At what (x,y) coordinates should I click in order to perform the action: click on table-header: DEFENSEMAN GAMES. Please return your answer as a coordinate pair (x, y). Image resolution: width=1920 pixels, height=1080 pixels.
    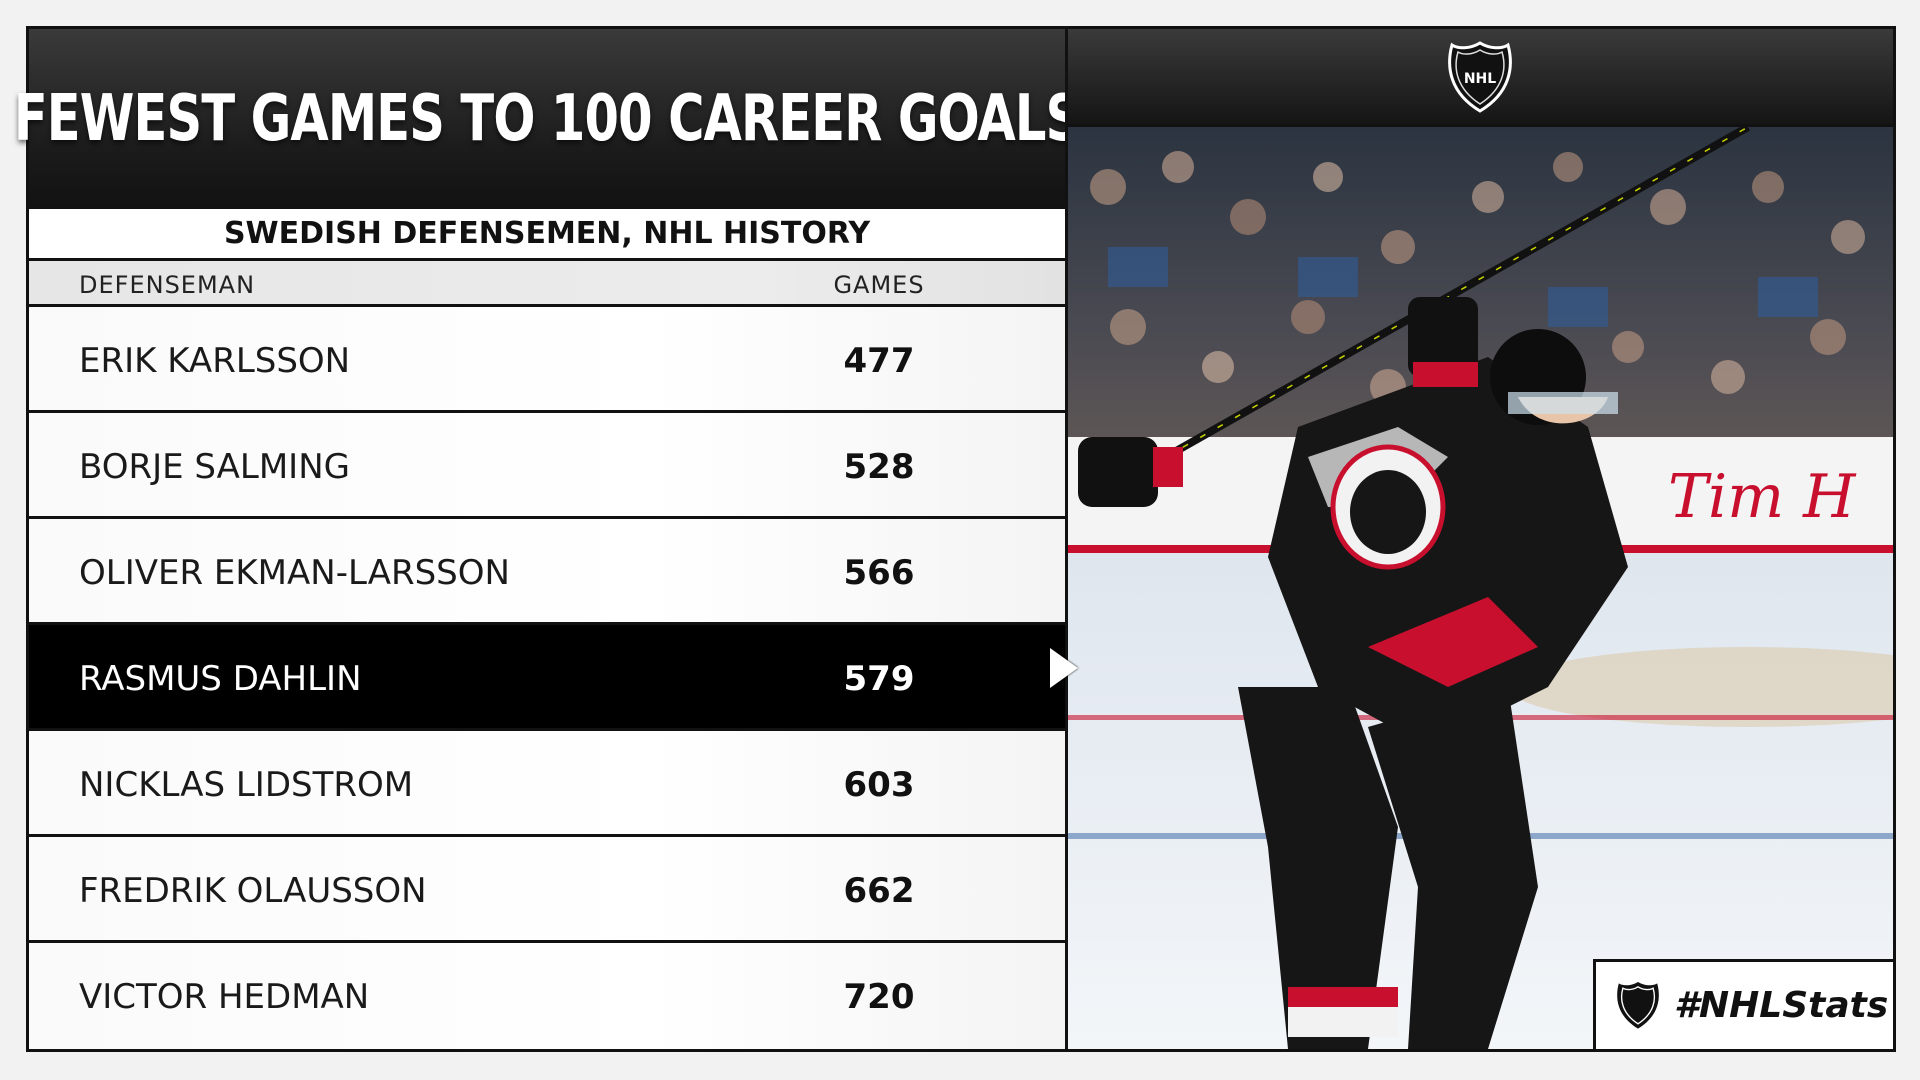
    Looking at the image, I should click on (547, 284).